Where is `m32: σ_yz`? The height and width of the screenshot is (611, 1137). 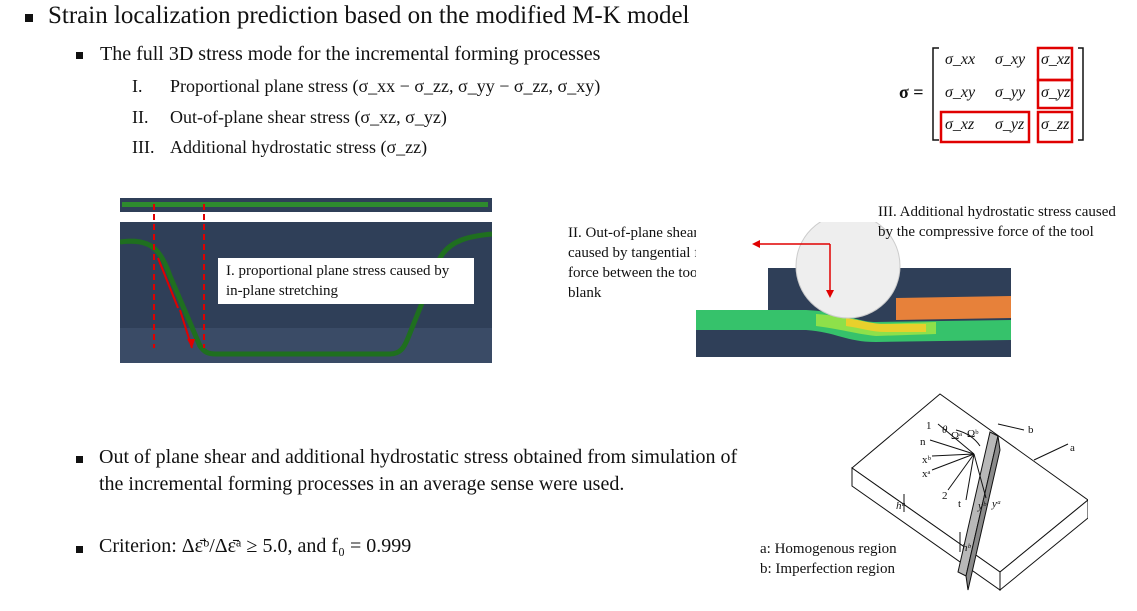
m32: σ_yz is located at coordinates (1010, 124).